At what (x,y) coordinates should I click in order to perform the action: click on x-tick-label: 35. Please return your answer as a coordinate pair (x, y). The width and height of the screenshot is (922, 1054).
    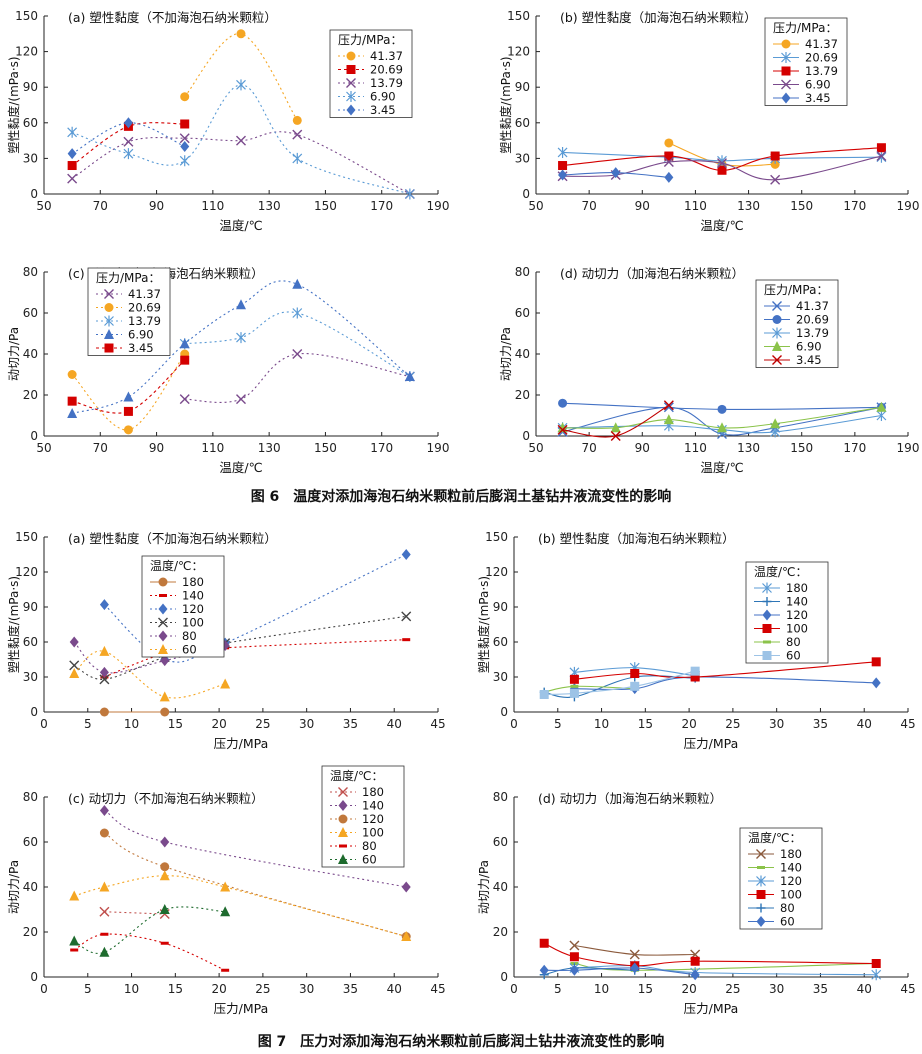
    Looking at the image, I should click on (820, 989).